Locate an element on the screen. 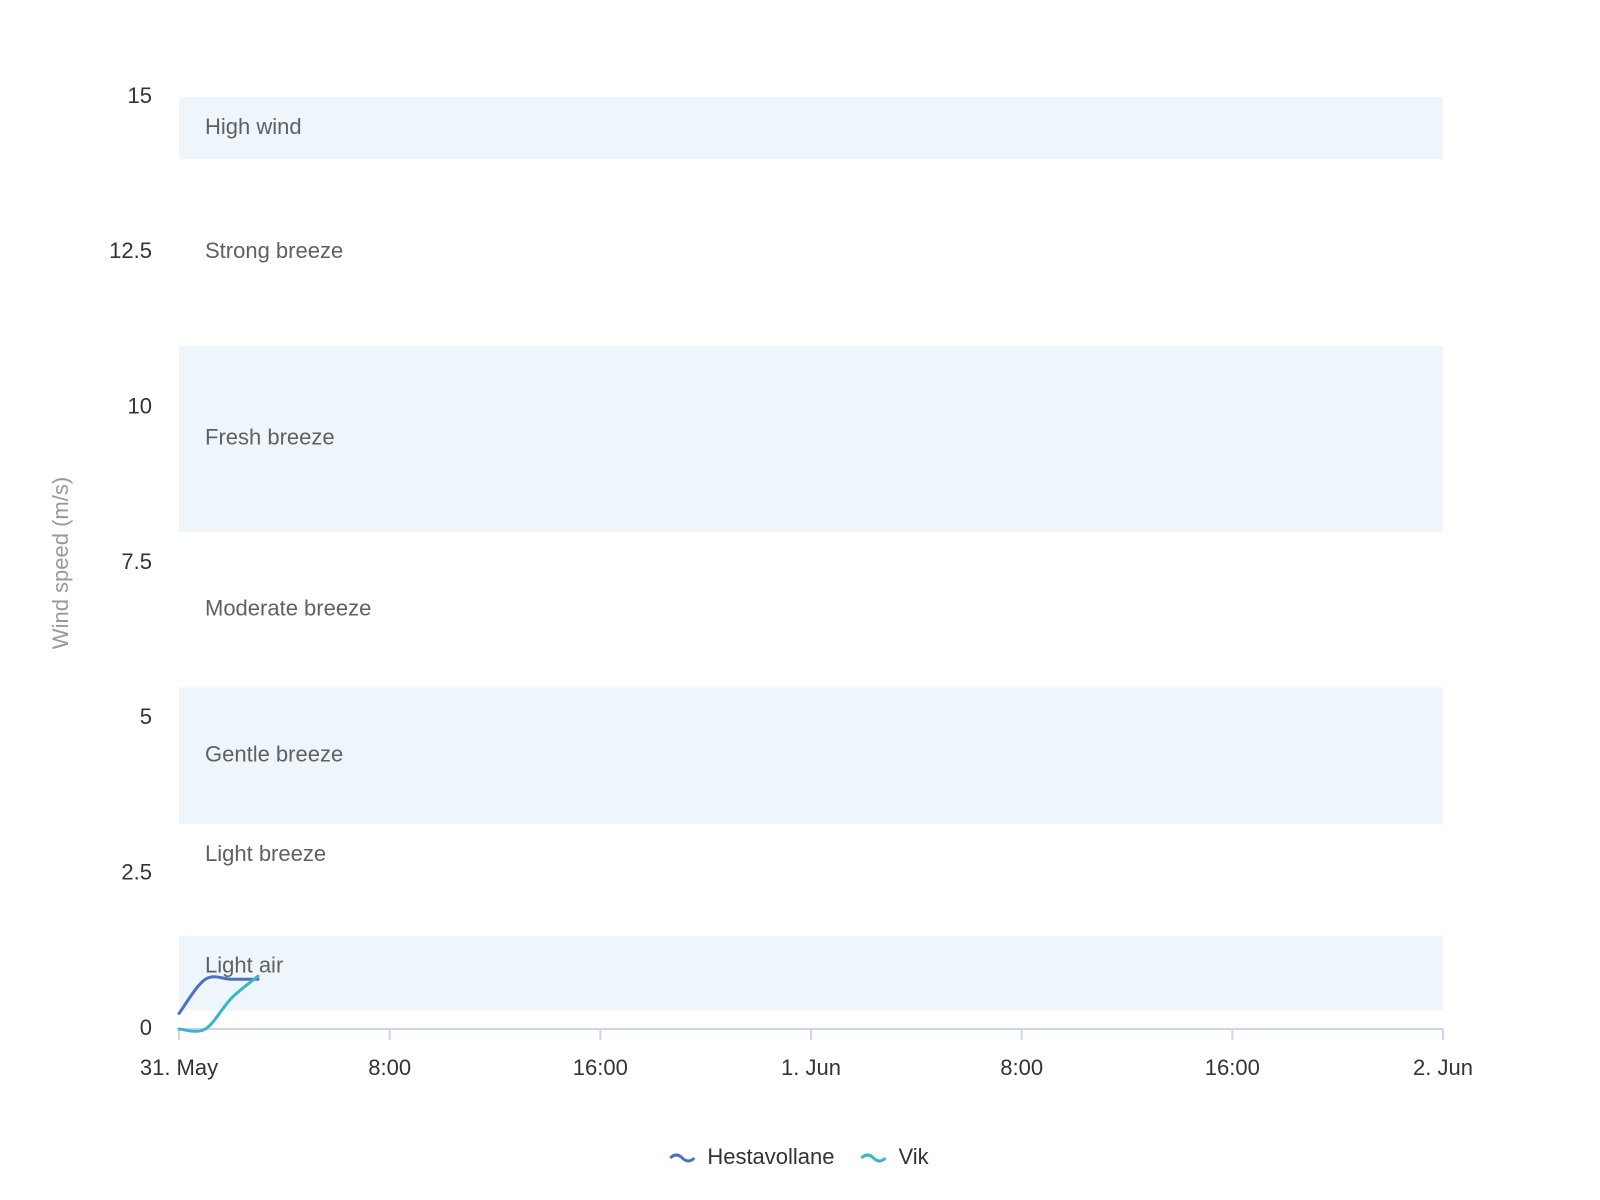 Image resolution: width=1600 pixels, height=1200 pixels. legend-label: Hestavollane is located at coordinates (770, 1156).